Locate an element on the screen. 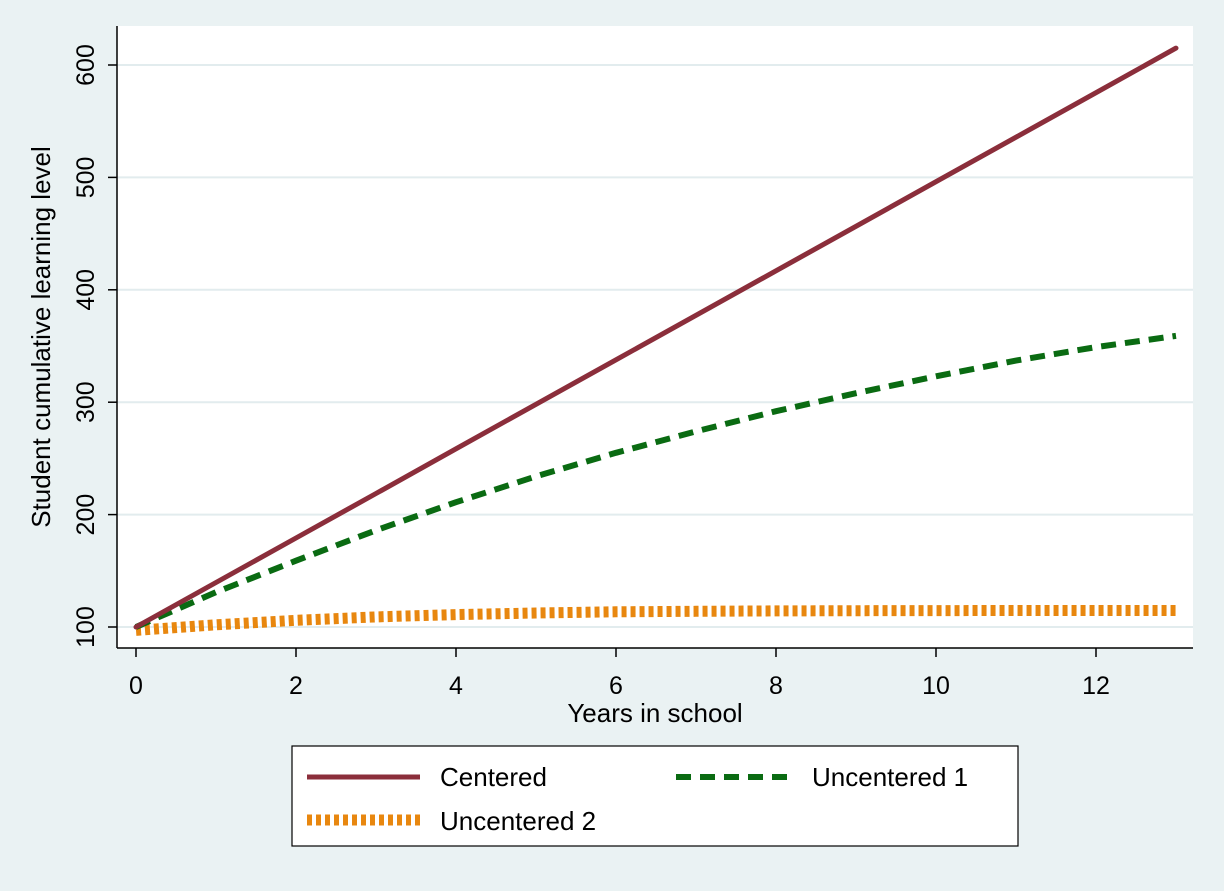 This screenshot has width=1224, height=891. legend-label-uncentered-1: Uncentered 1 is located at coordinates (890, 777).